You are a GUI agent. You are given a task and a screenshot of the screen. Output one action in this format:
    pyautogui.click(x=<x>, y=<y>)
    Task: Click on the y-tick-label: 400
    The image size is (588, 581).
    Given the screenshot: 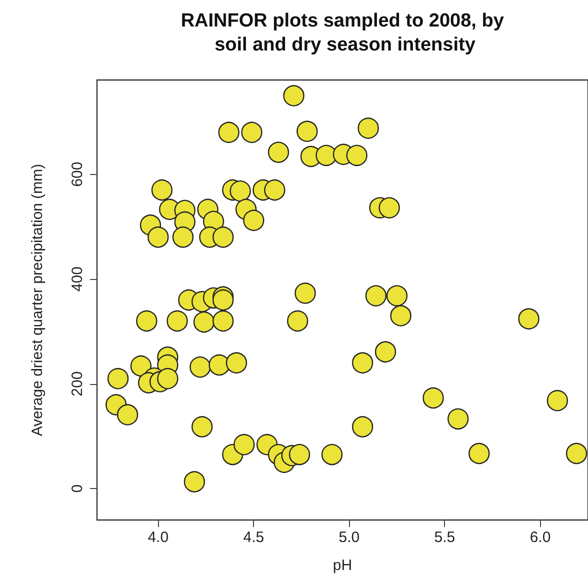 What is the action you would take?
    pyautogui.click(x=77, y=279)
    